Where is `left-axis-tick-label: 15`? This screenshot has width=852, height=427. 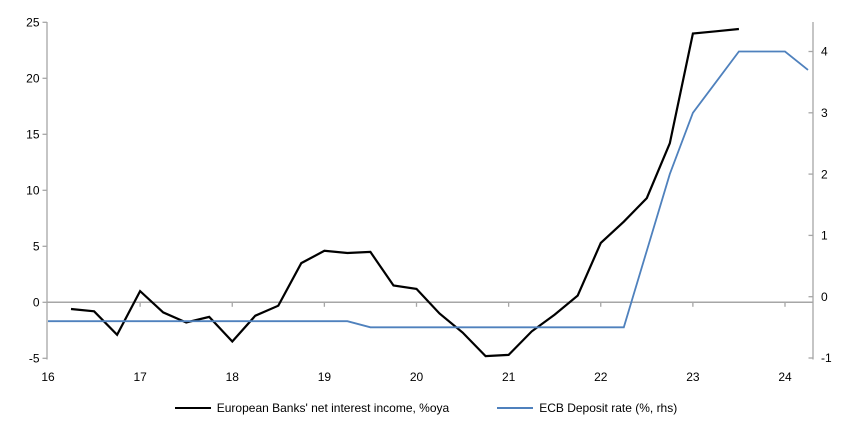
left-axis-tick-label: 15 is located at coordinates (33, 135).